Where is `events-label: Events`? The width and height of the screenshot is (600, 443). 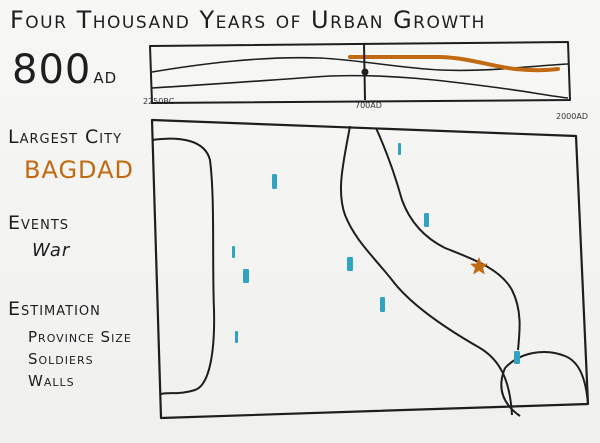
events-label: Events is located at coordinates (39, 223).